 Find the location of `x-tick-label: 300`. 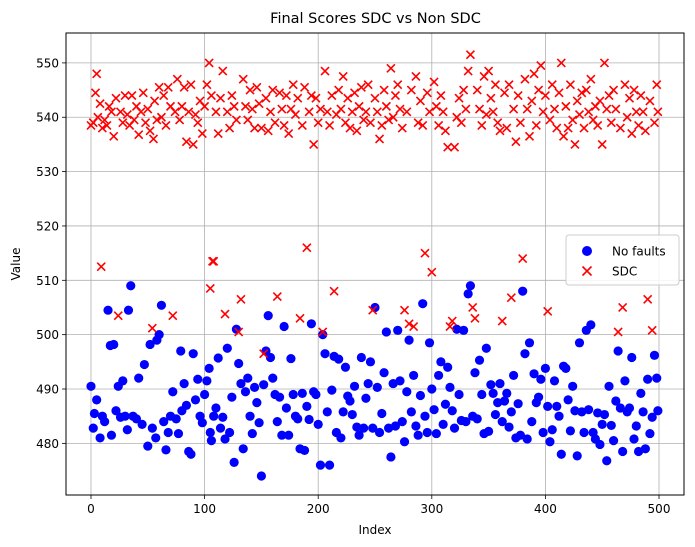

x-tick-label: 300 is located at coordinates (431, 509).